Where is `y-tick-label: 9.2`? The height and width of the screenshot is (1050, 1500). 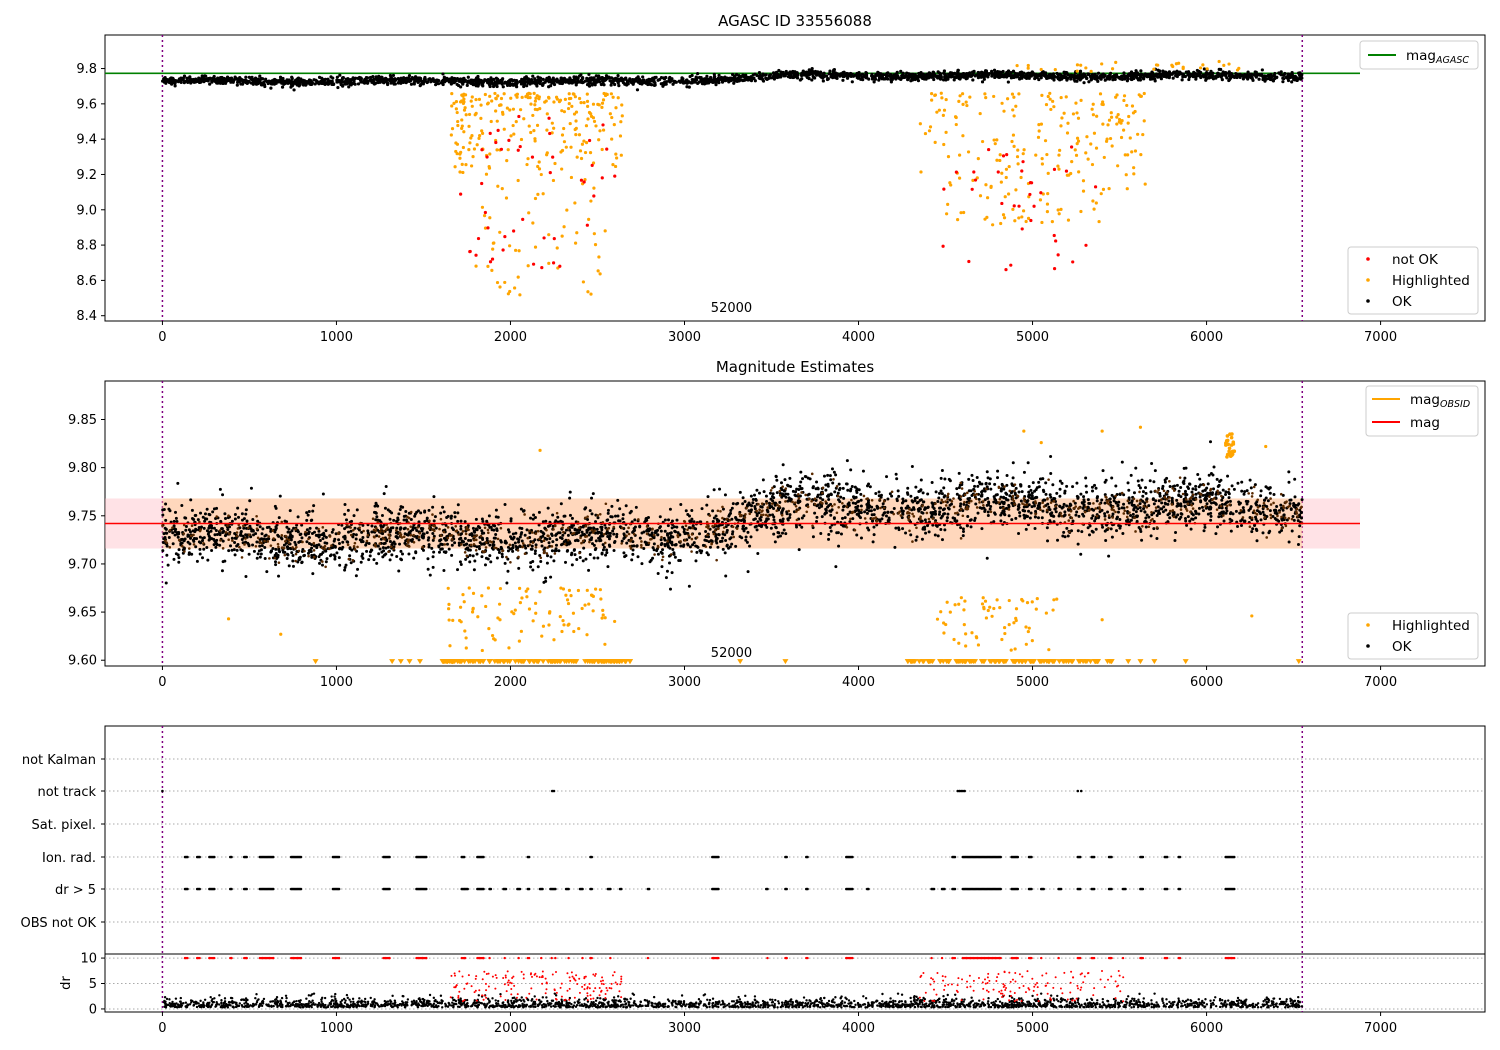
y-tick-label: 9.2 is located at coordinates (86, 175).